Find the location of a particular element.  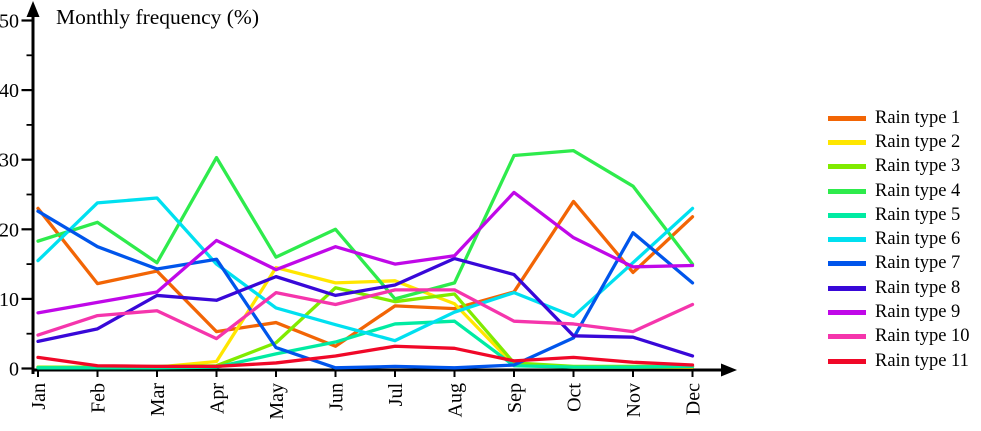

x-tick-label: Jul is located at coordinates (396, 395).